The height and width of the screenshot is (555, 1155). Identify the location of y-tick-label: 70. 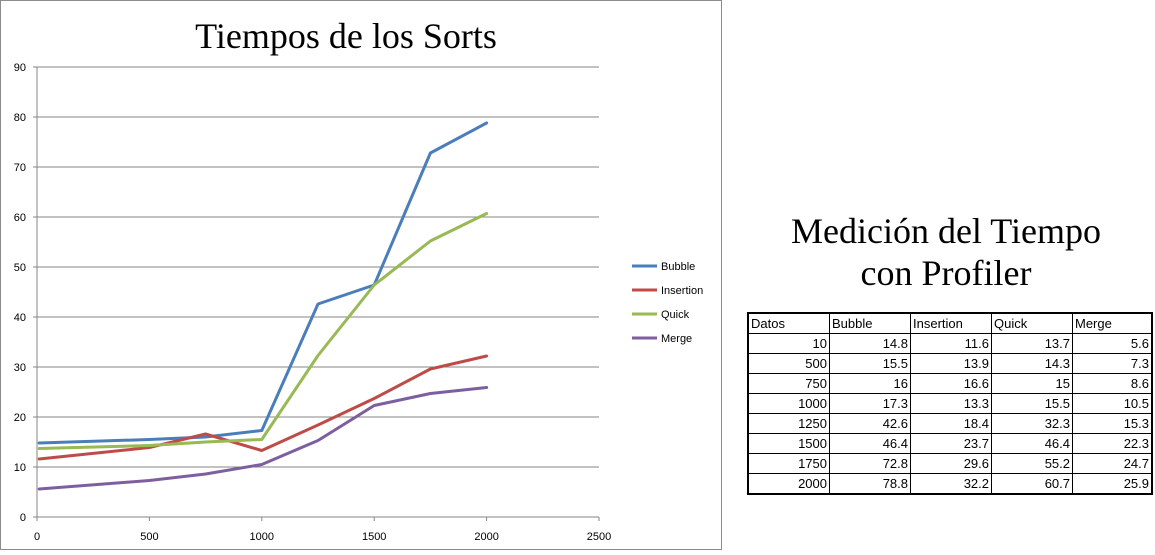
(20, 168).